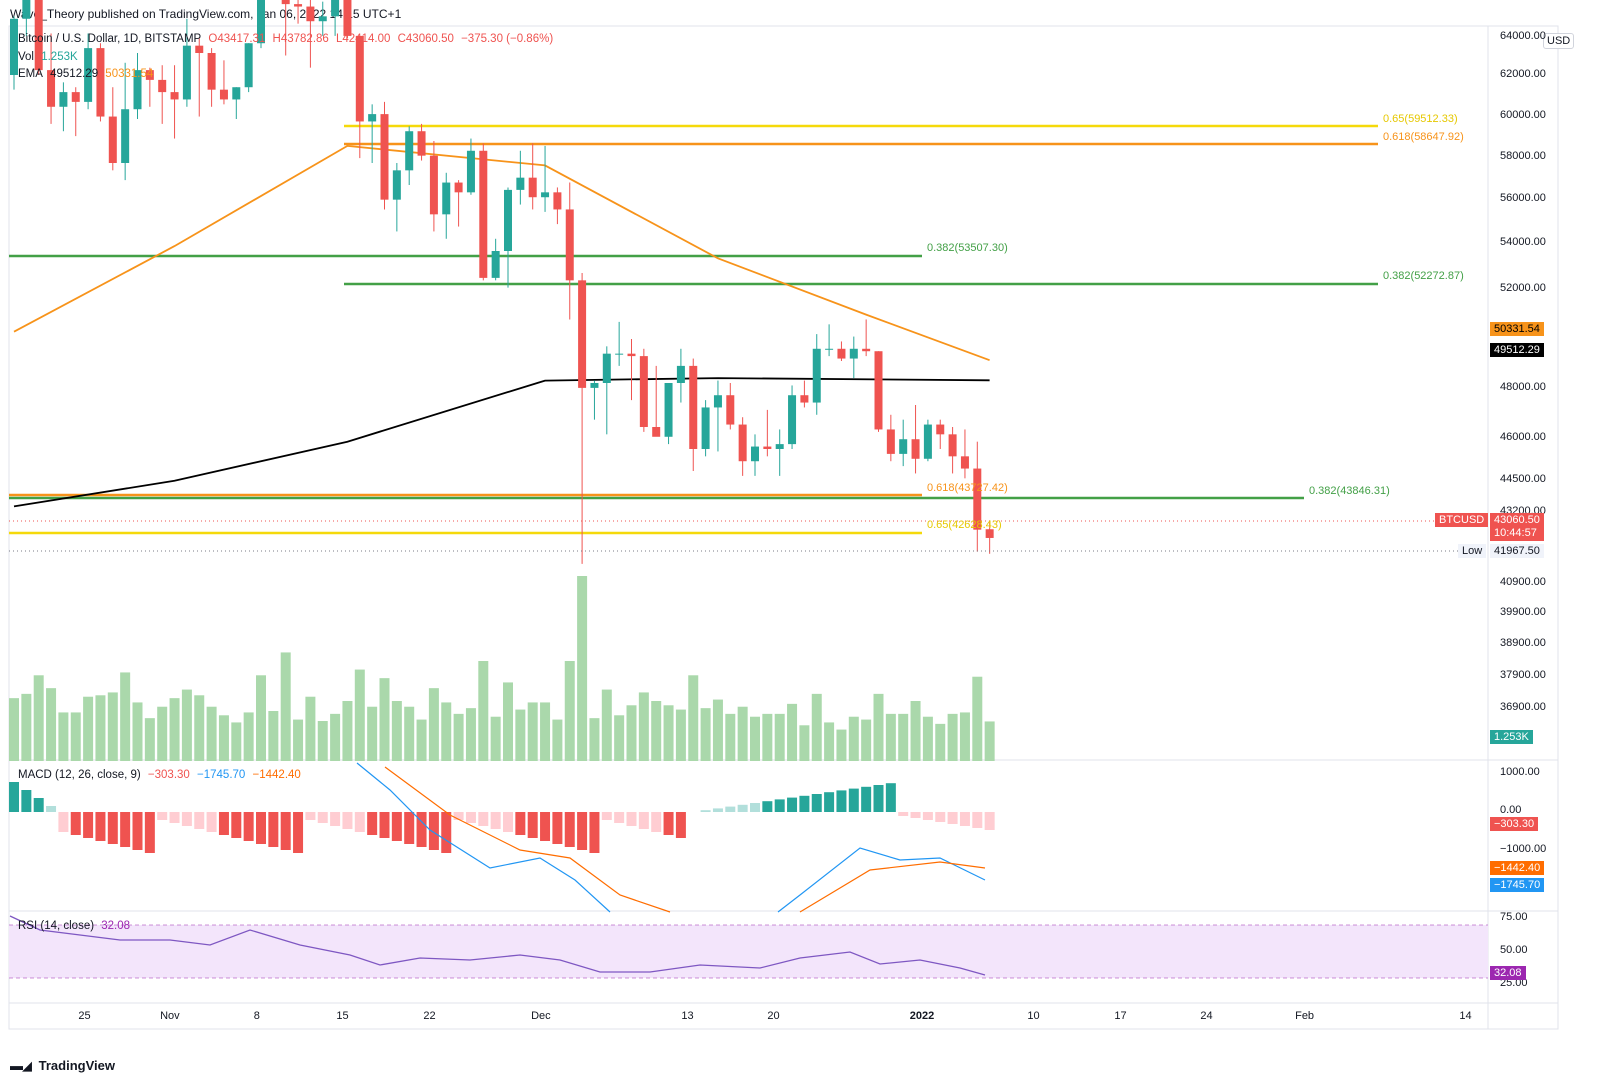 The image size is (1604, 1089). Describe the element at coordinates (110, 39) in the screenshot. I see `symbol-name: Bitcoin / U.S. Dollar, 1D, BITSTAMP` at that location.